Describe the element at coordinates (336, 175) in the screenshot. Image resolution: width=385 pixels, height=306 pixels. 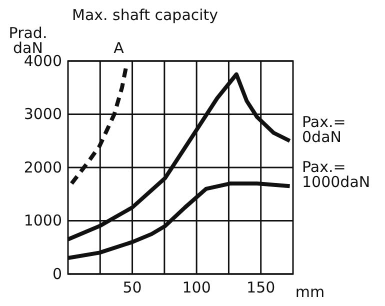
I see `series-label: Pax.= 1000daN` at that location.